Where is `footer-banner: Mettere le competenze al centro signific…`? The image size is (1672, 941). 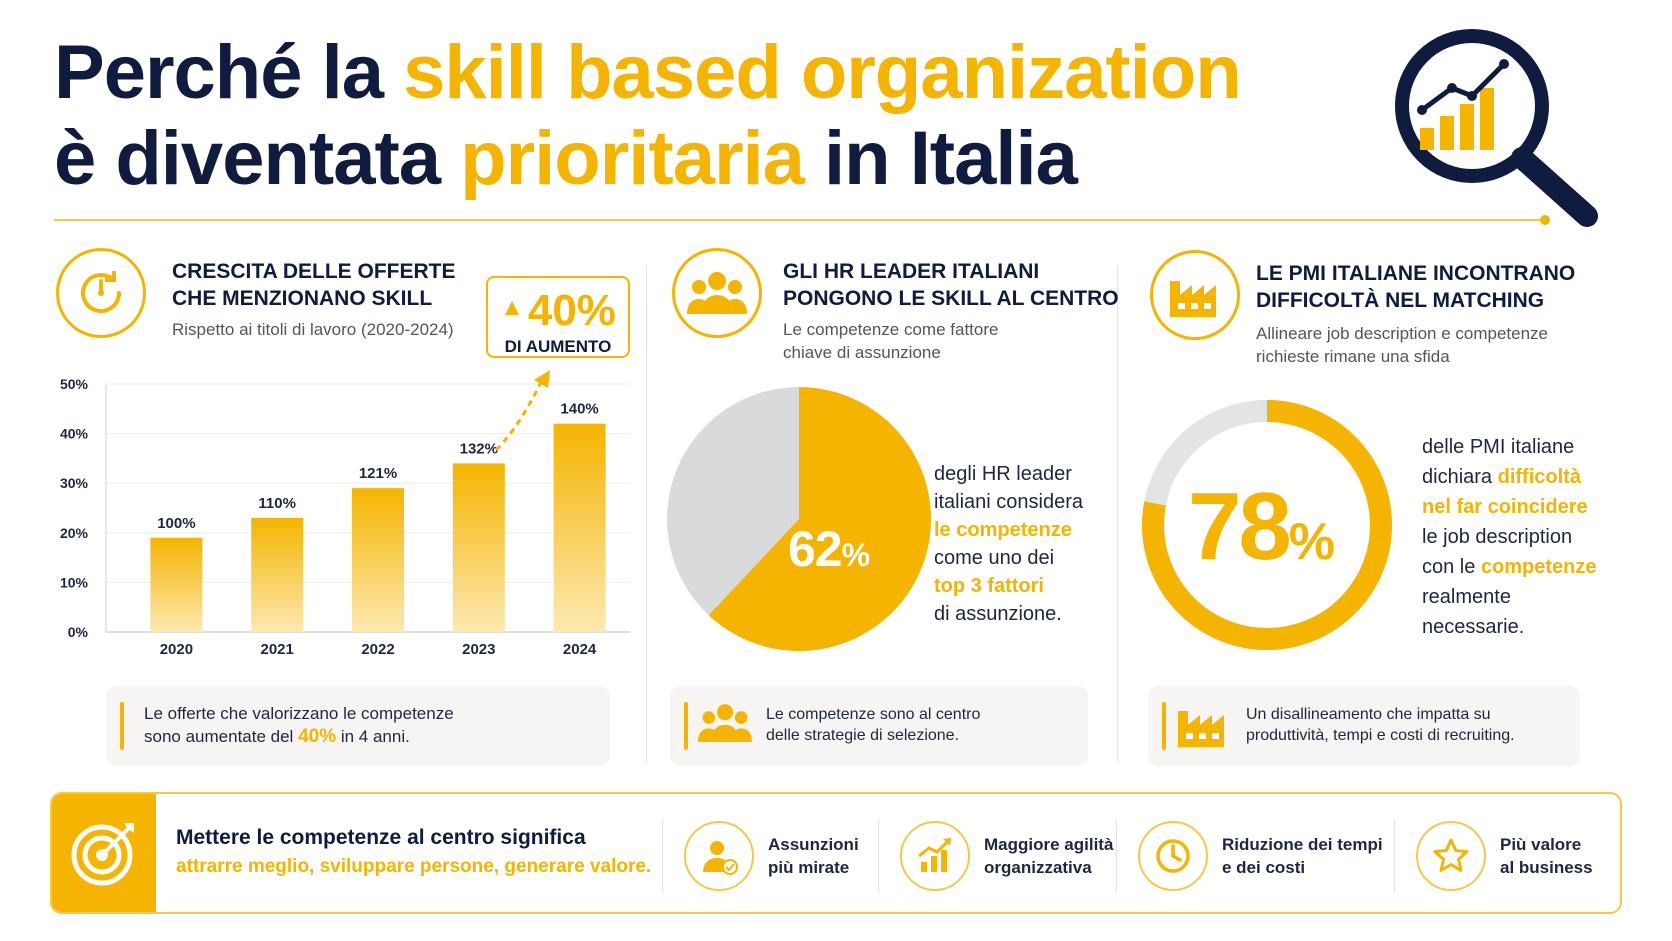 footer-banner: Mettere le competenze al centro signific… is located at coordinates (836, 853).